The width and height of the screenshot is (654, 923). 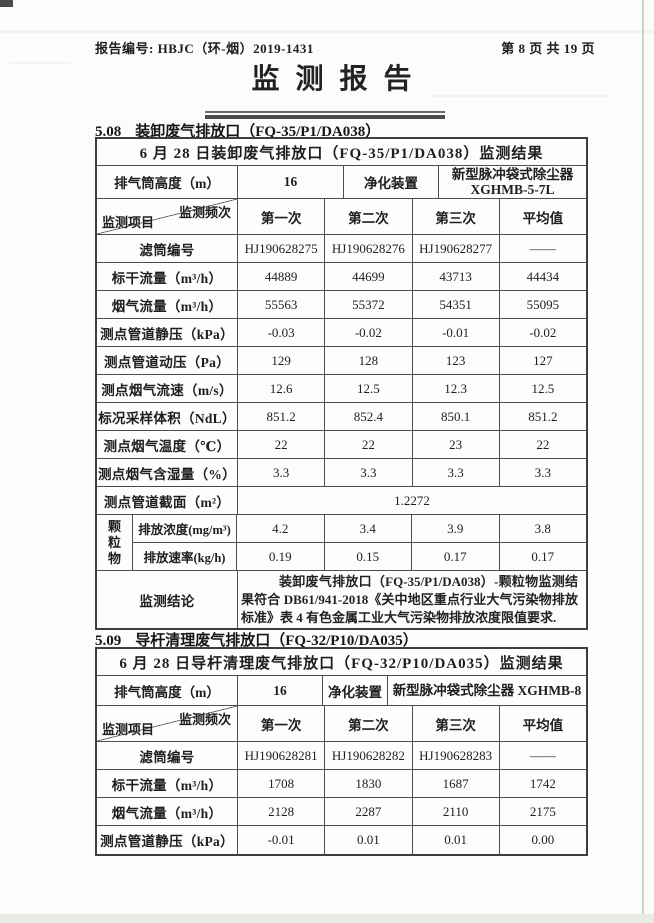 I want to click on cell-value: 1687, so click(x=456, y=783).